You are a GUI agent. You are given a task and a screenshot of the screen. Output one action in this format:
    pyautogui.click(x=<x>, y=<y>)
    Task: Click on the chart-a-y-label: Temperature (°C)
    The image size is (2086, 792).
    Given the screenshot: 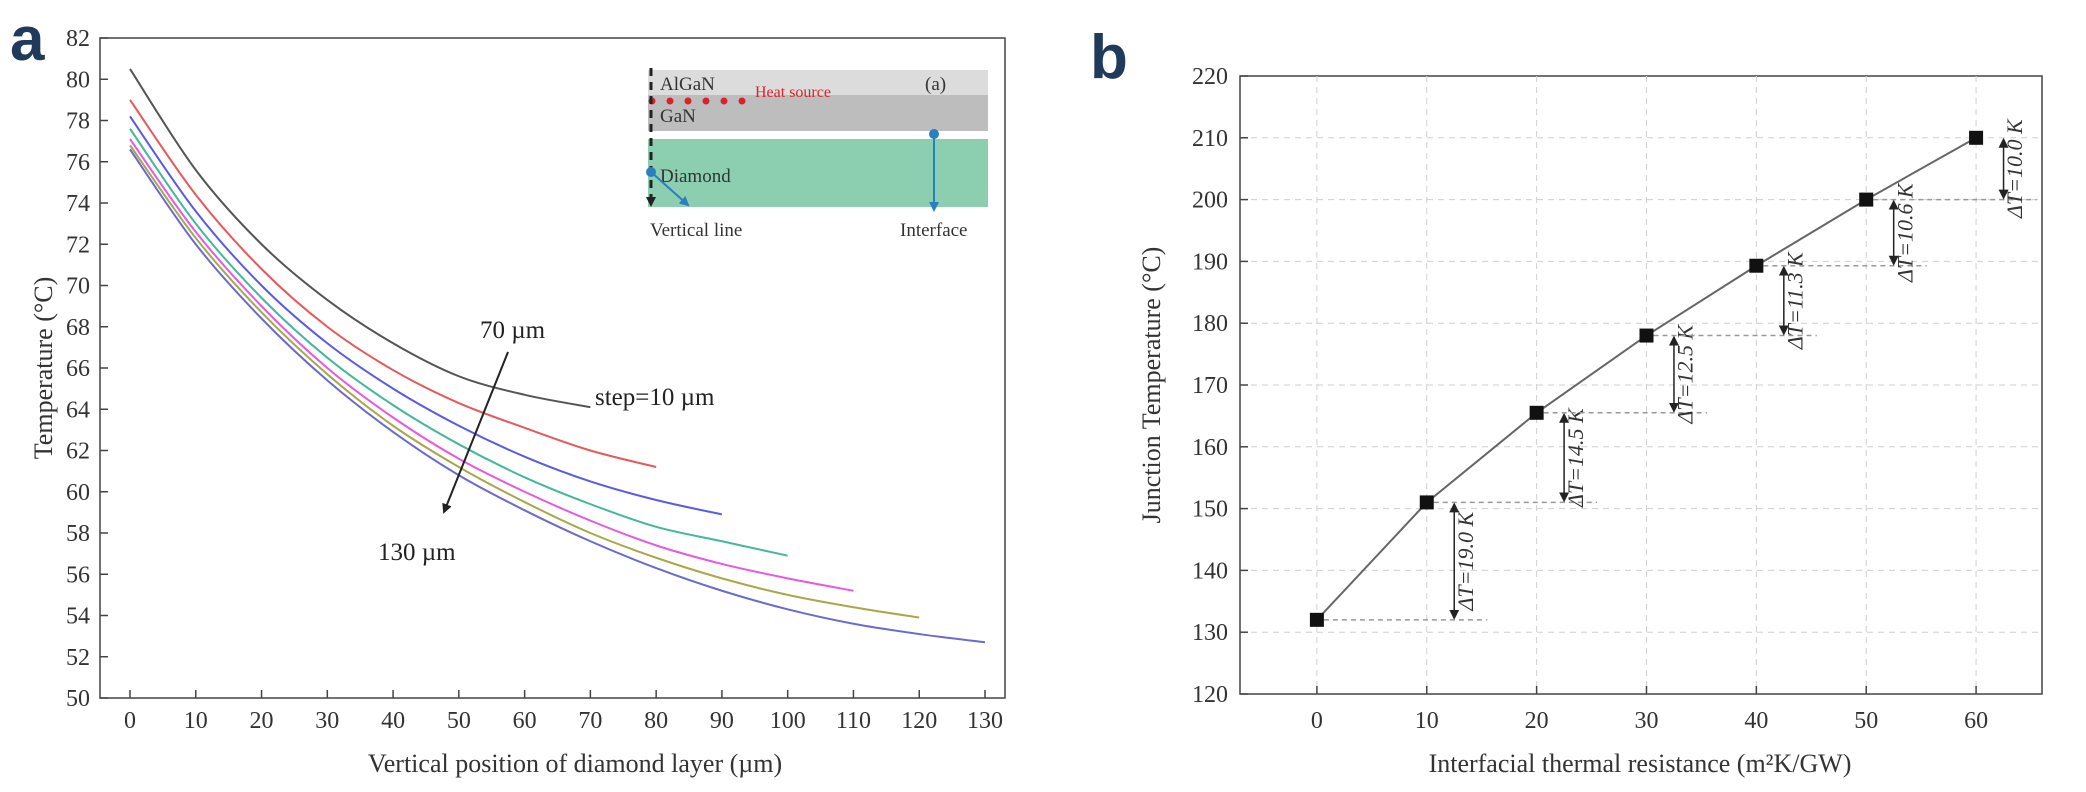 What is the action you would take?
    pyautogui.click(x=43, y=368)
    